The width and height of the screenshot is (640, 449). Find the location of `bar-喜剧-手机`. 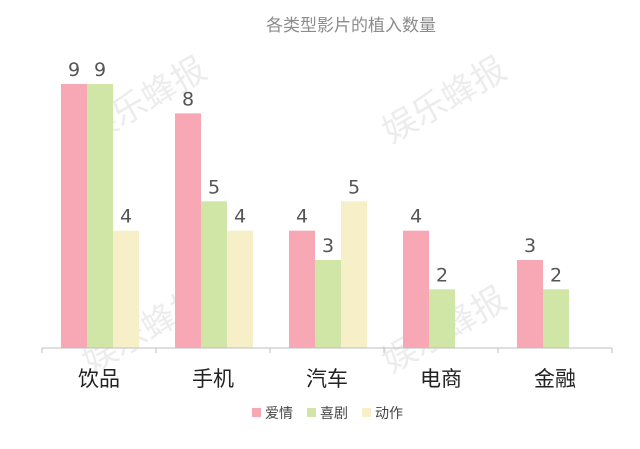

bar-喜剧-手机 is located at coordinates (214, 274).